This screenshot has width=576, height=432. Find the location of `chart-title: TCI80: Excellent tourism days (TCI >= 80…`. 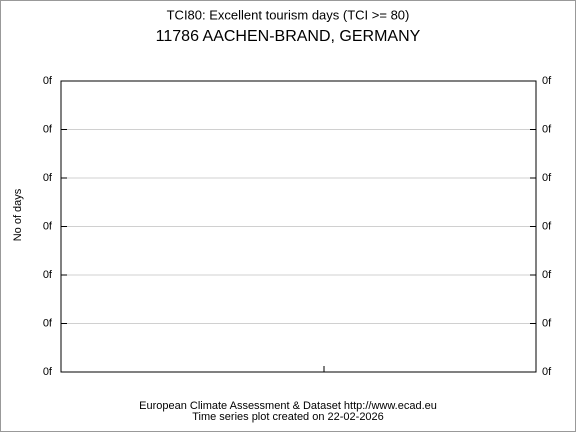

chart-title: TCI80: Excellent tourism days (TCI >= 80… is located at coordinates (288, 14).